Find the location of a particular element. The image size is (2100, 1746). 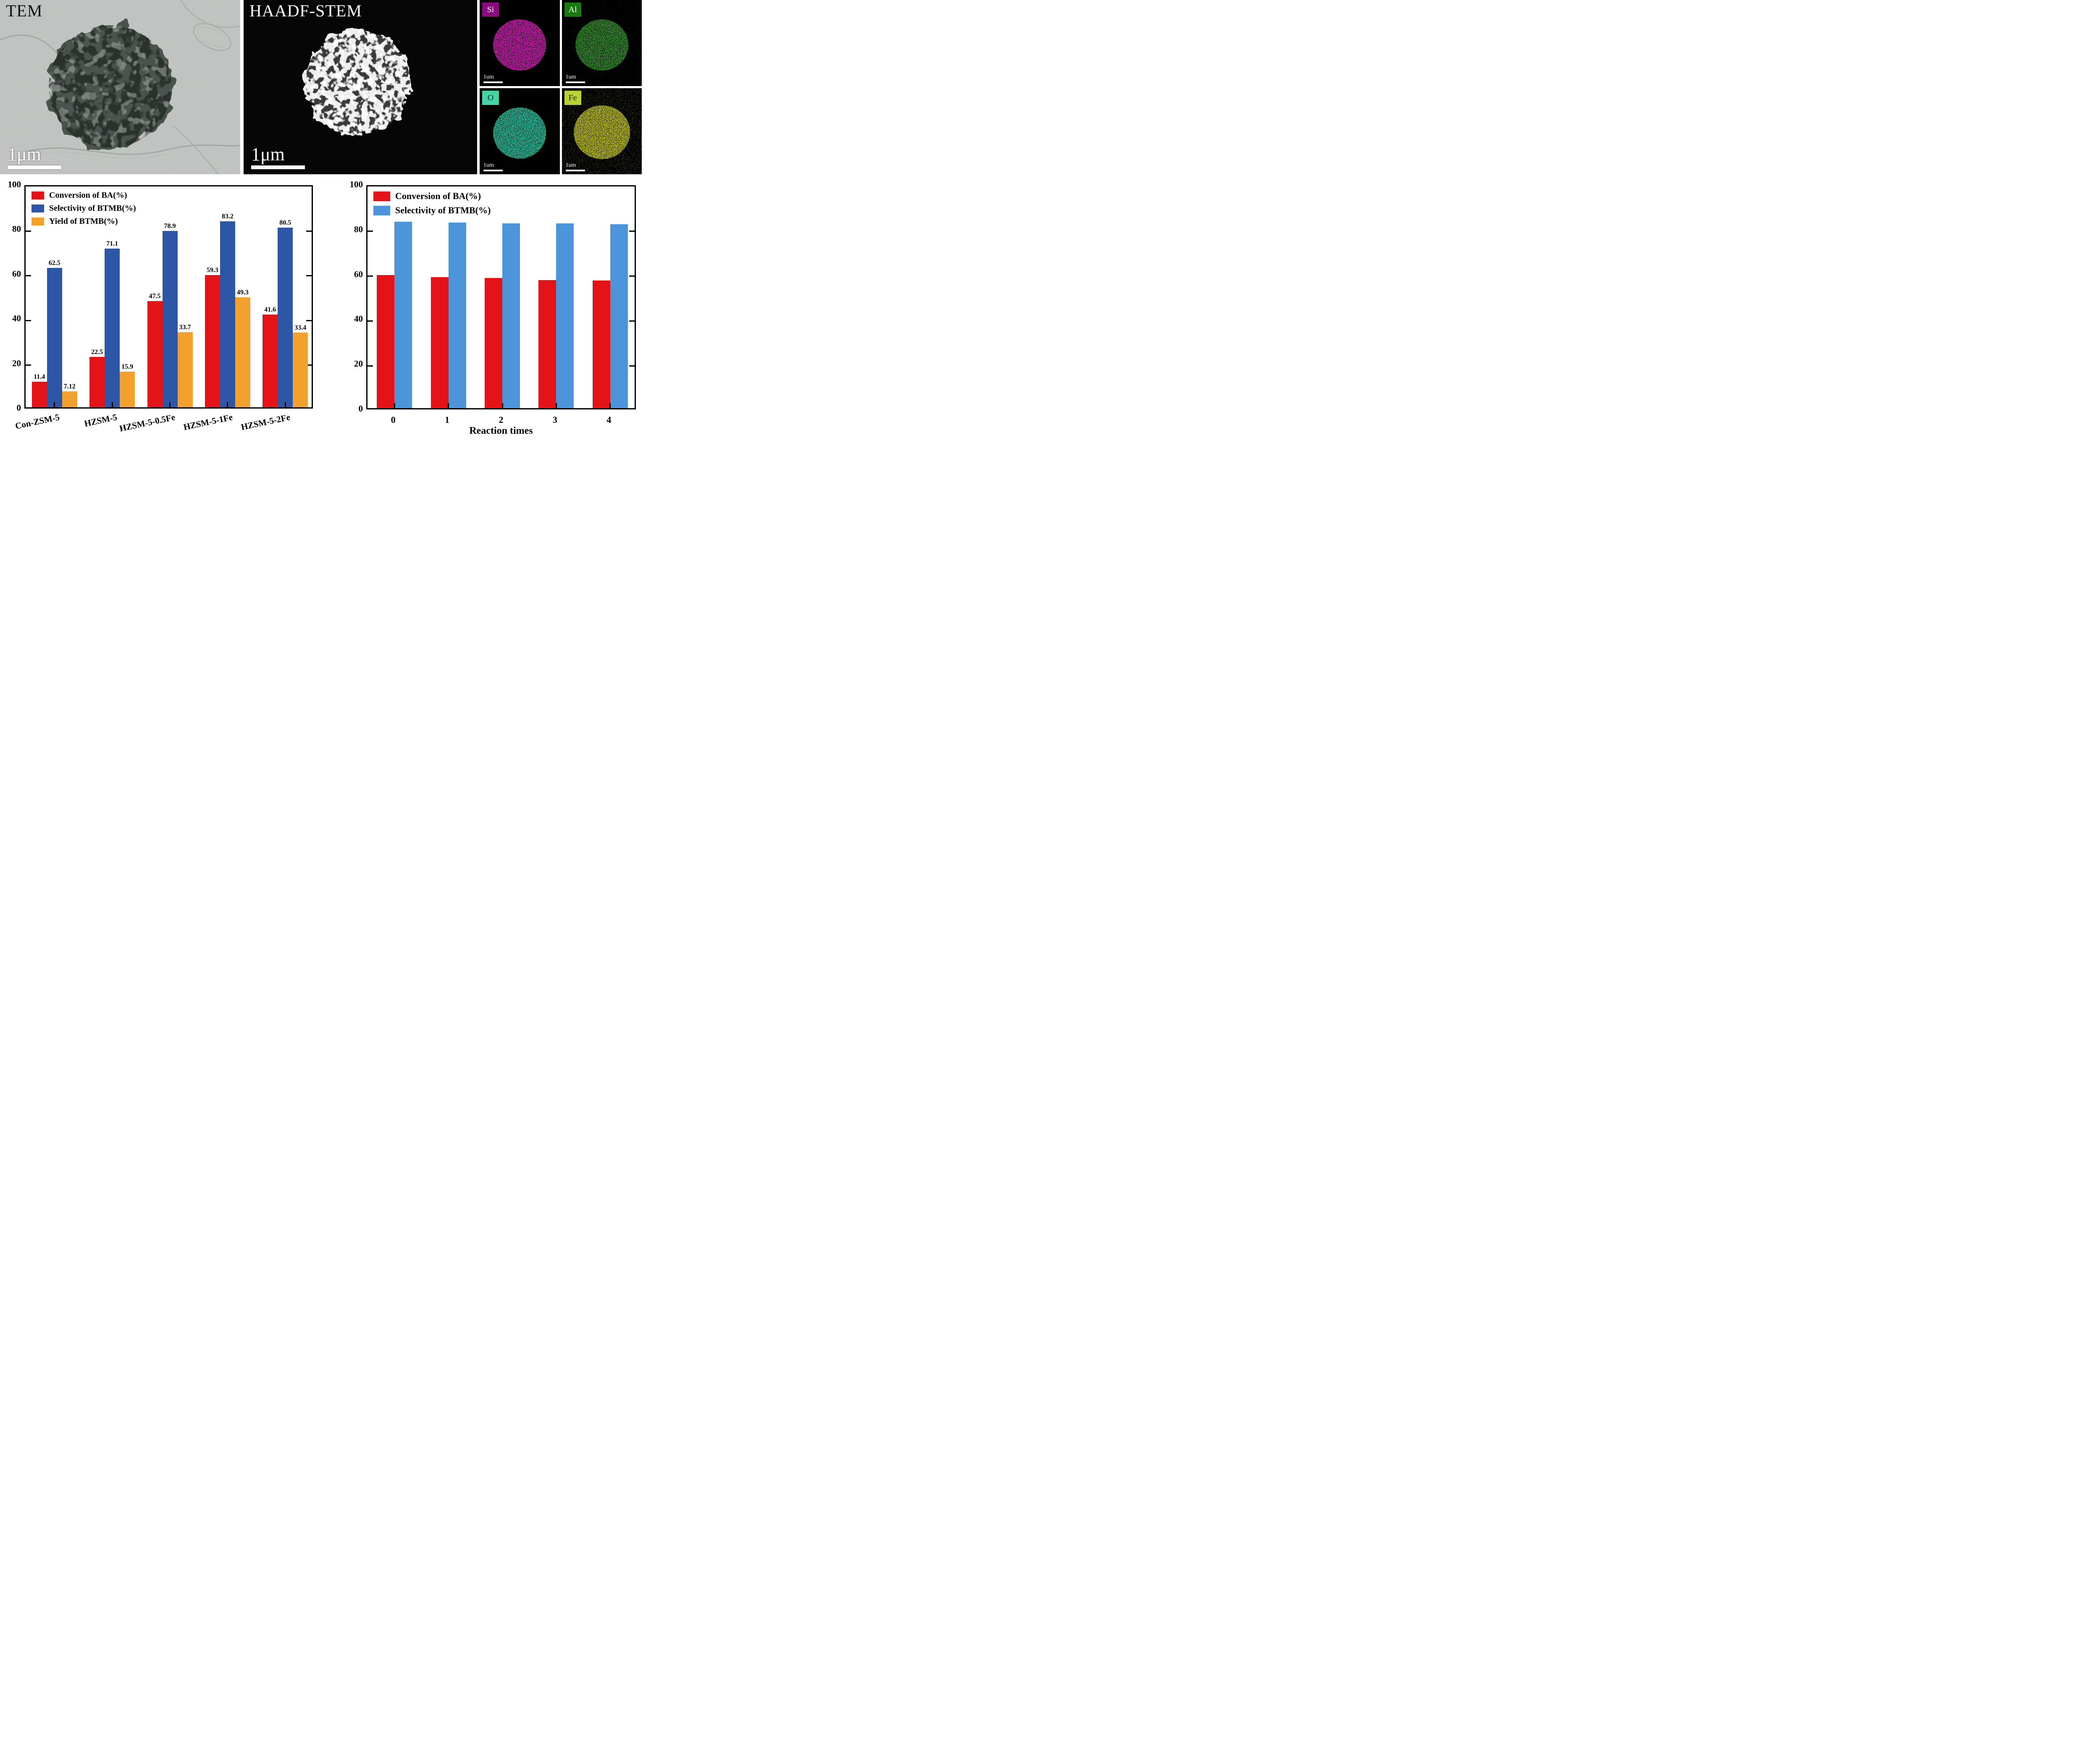

bar-value-label: 78.9 is located at coordinates (170, 226).